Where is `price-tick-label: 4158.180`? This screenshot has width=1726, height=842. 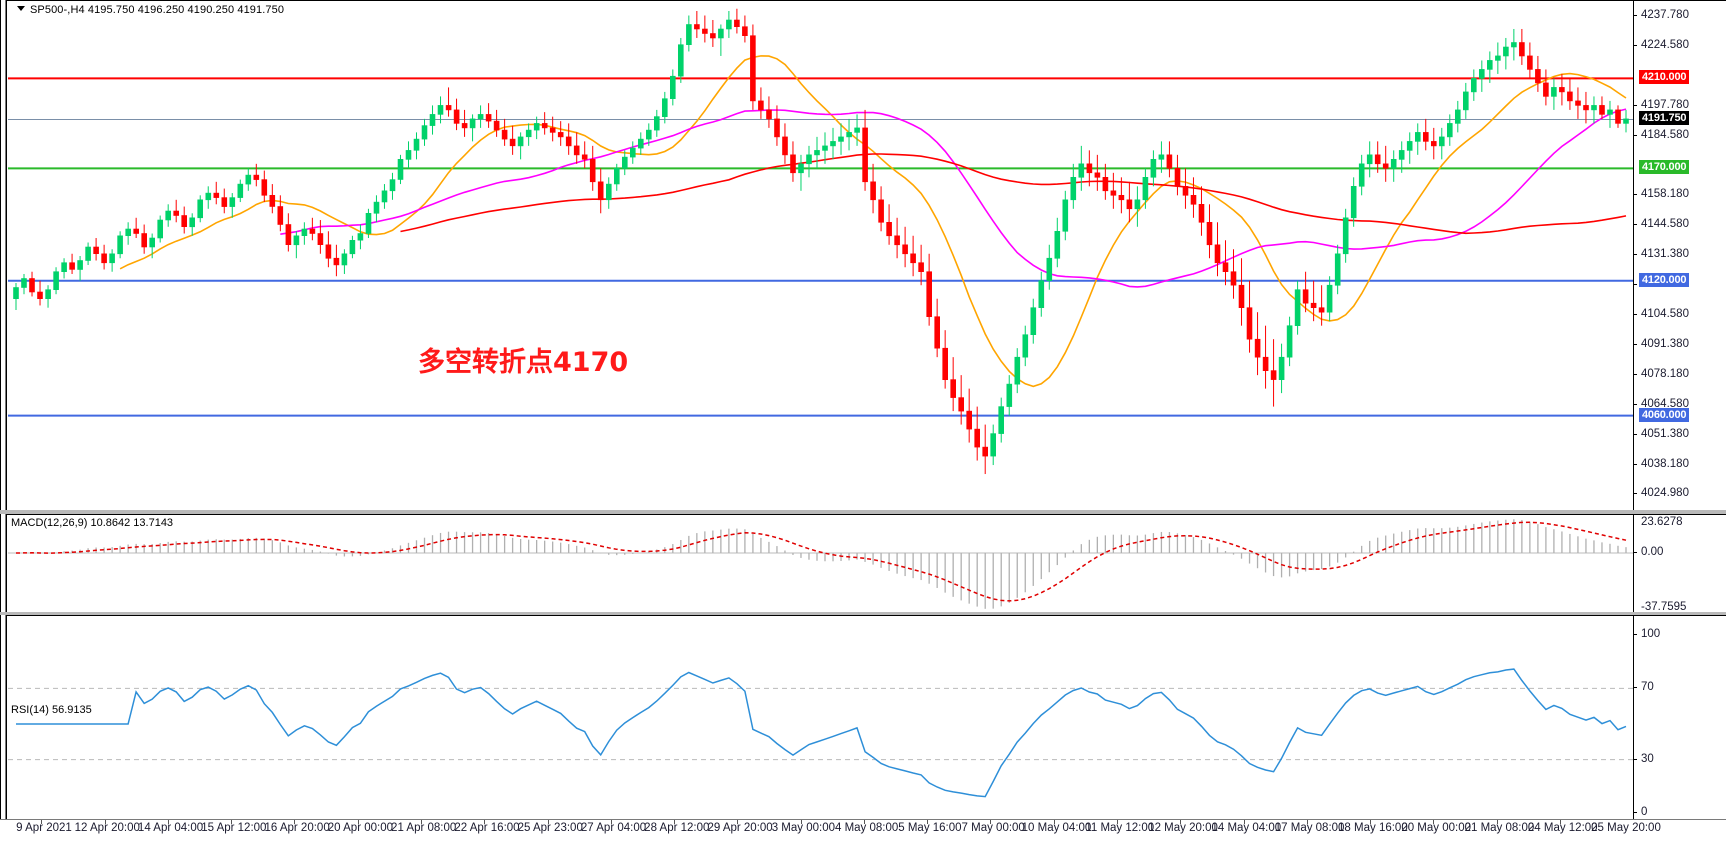 price-tick-label: 4158.180 is located at coordinates (1665, 193).